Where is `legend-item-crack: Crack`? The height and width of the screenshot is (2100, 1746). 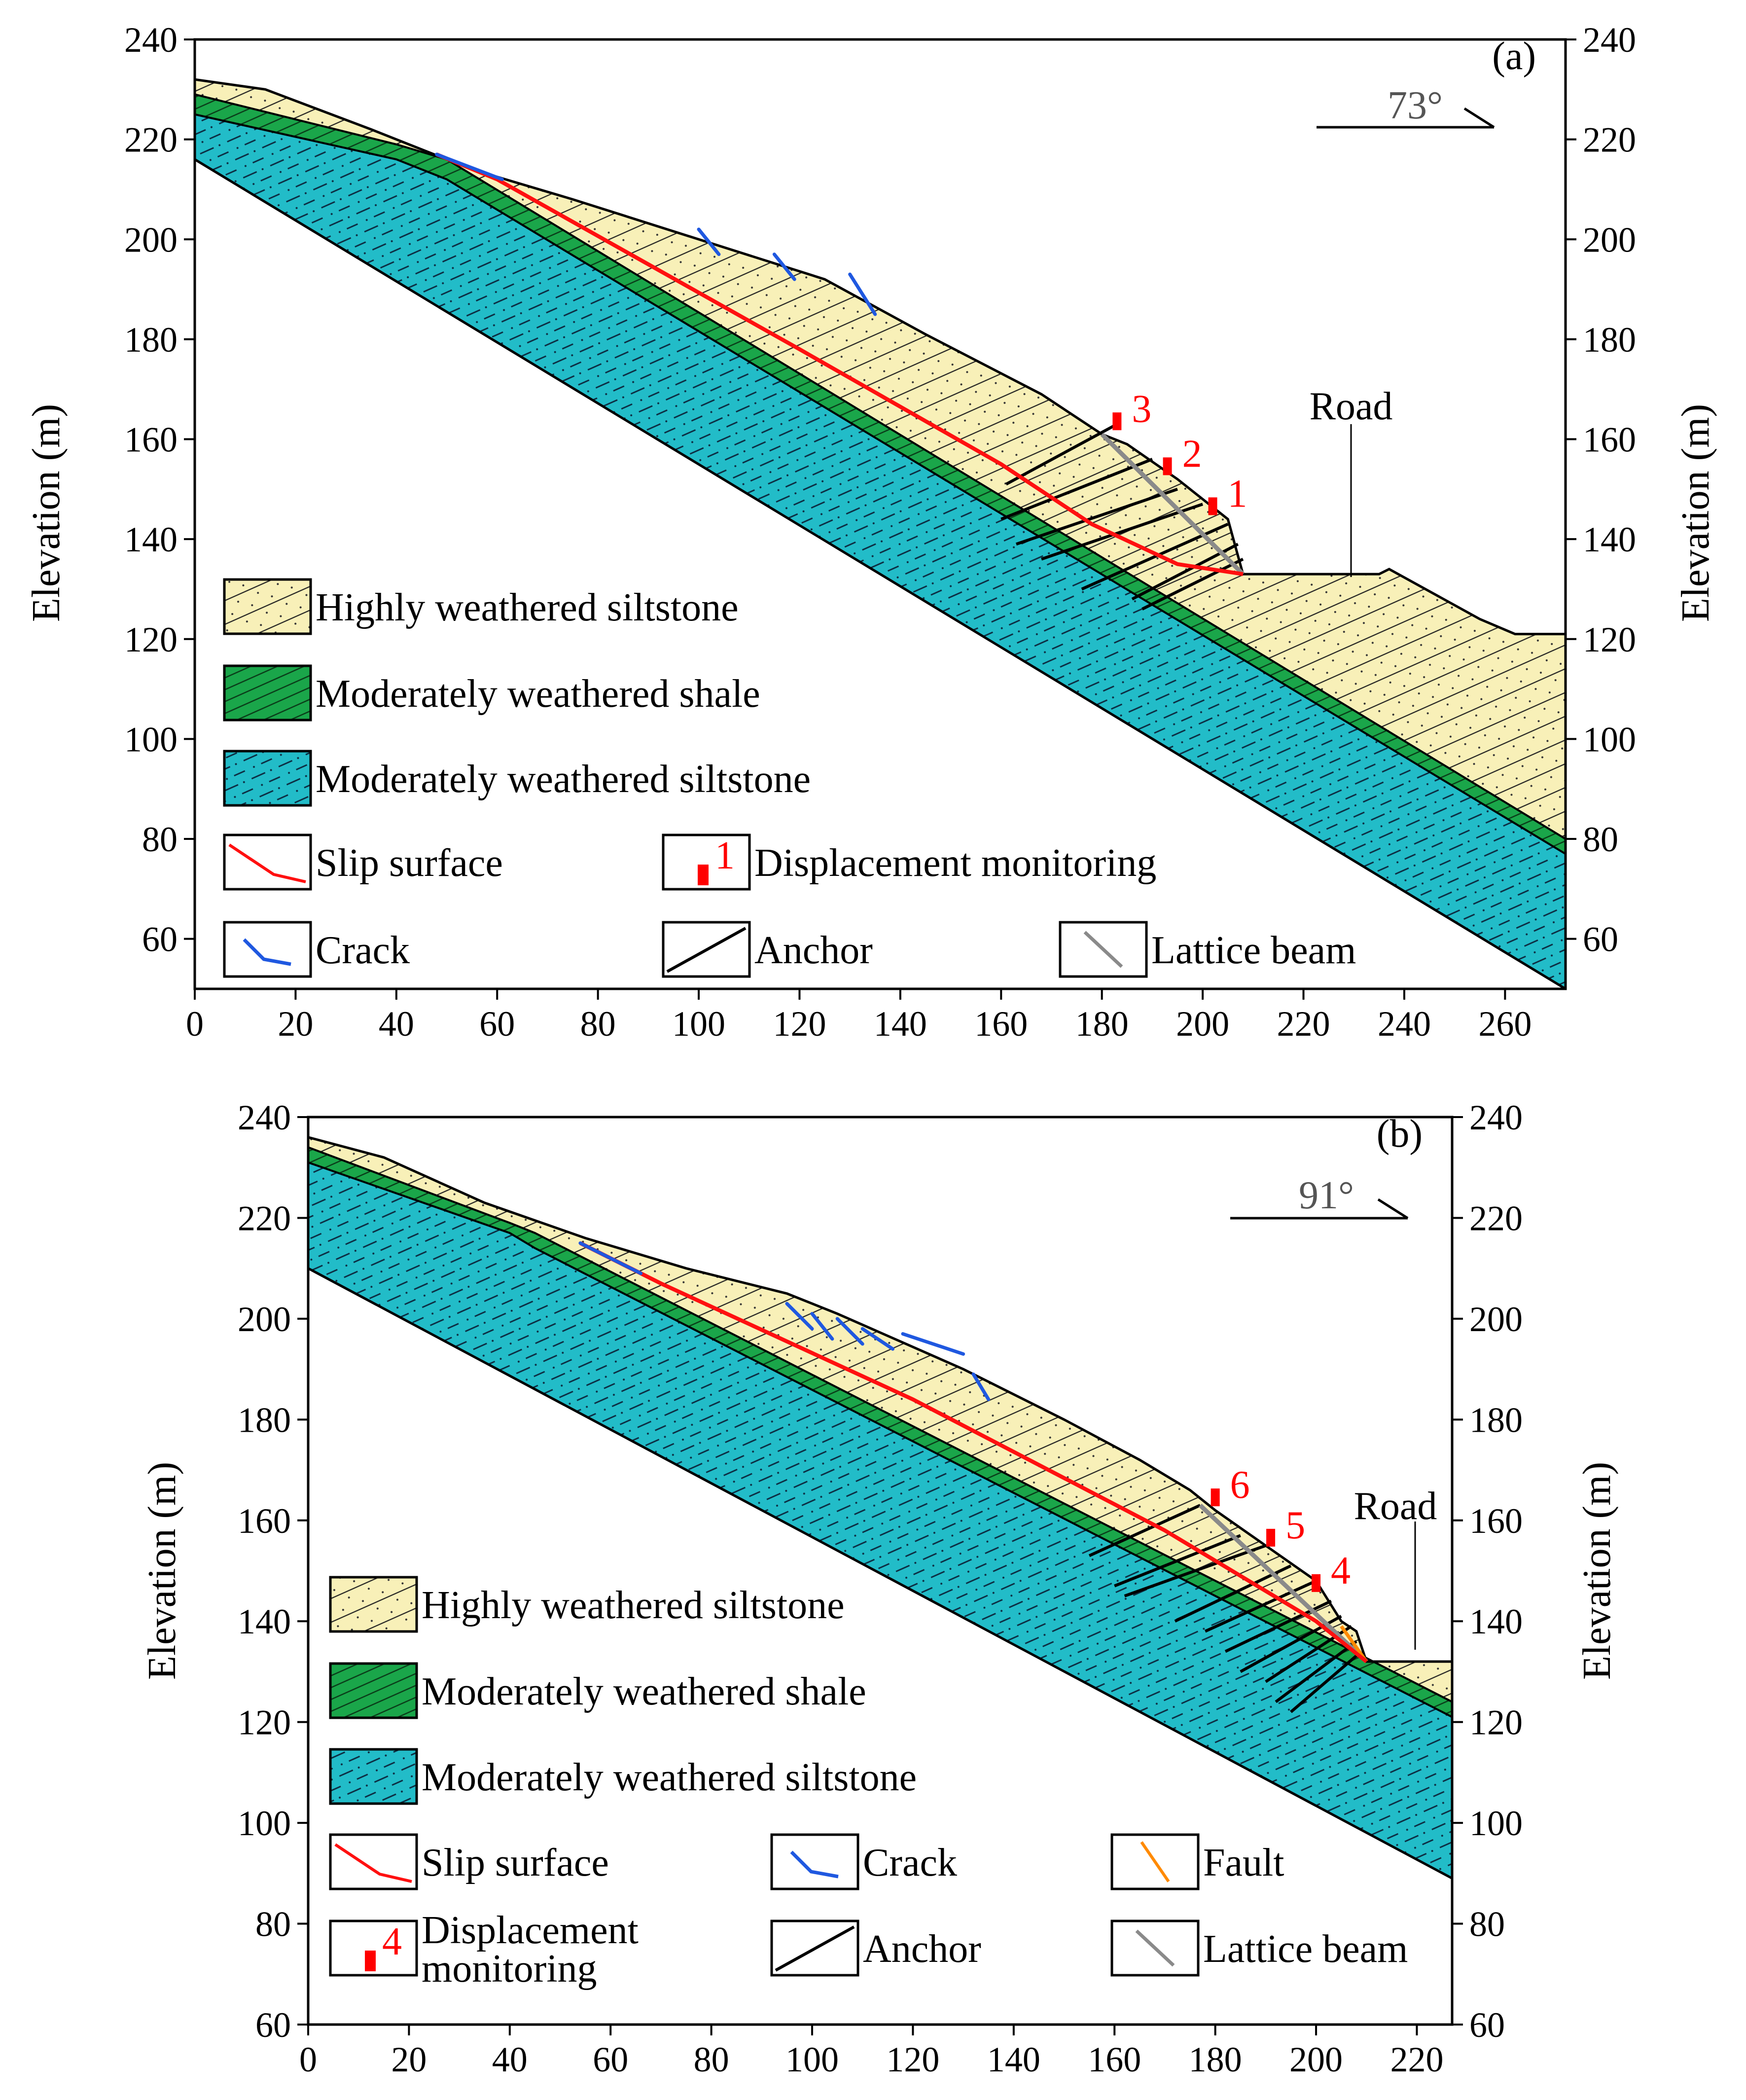
legend-item-crack: Crack is located at coordinates (863, 1861).